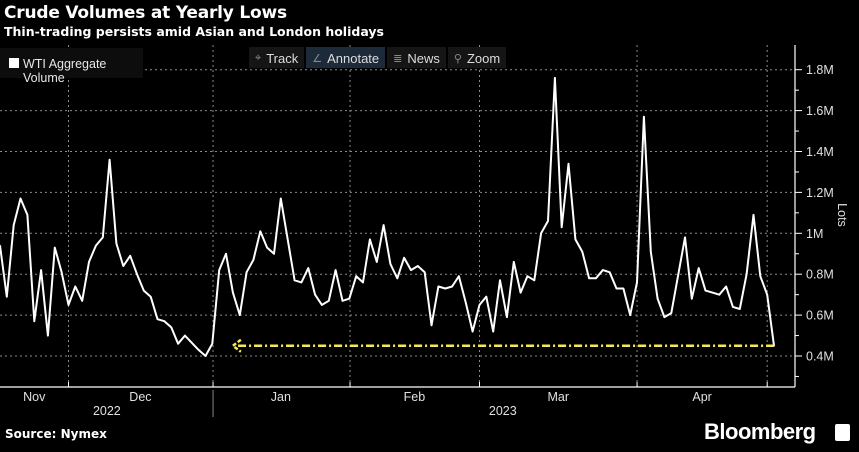  Describe the element at coordinates (140, 397) in the screenshot. I see `x-month-label: Dec` at that location.